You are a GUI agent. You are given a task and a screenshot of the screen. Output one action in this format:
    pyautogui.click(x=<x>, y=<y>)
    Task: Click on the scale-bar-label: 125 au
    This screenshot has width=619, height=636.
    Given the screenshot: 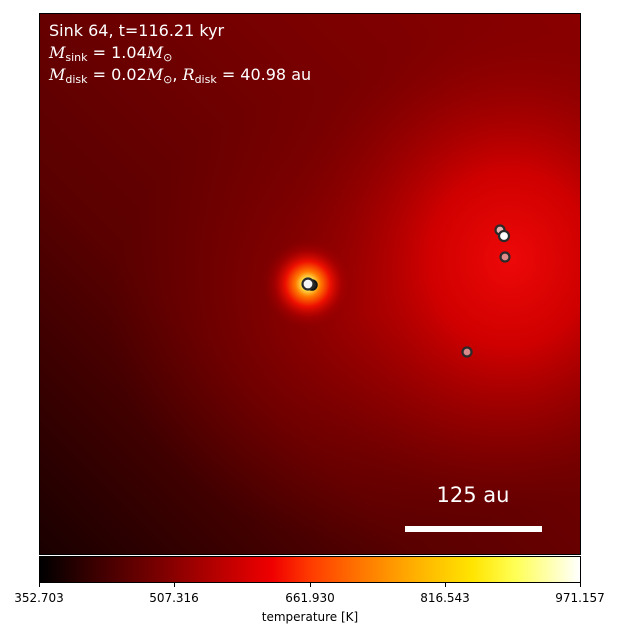 What is the action you would take?
    pyautogui.click(x=473, y=495)
    